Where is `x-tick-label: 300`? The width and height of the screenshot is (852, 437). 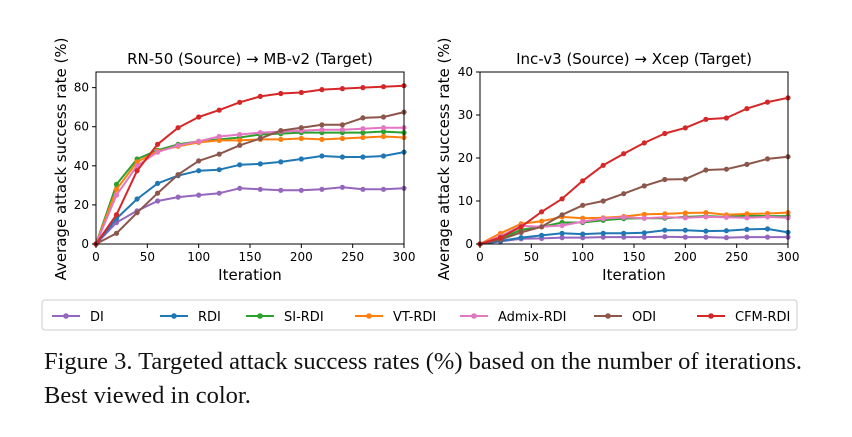 x-tick-label: 300 is located at coordinates (404, 257).